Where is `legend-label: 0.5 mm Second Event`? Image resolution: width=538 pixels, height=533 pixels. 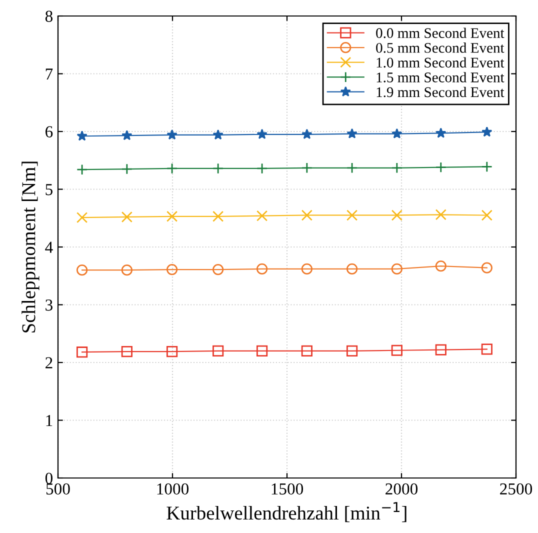
legend-label: 0.5 mm Second Event is located at coordinates (440, 47).